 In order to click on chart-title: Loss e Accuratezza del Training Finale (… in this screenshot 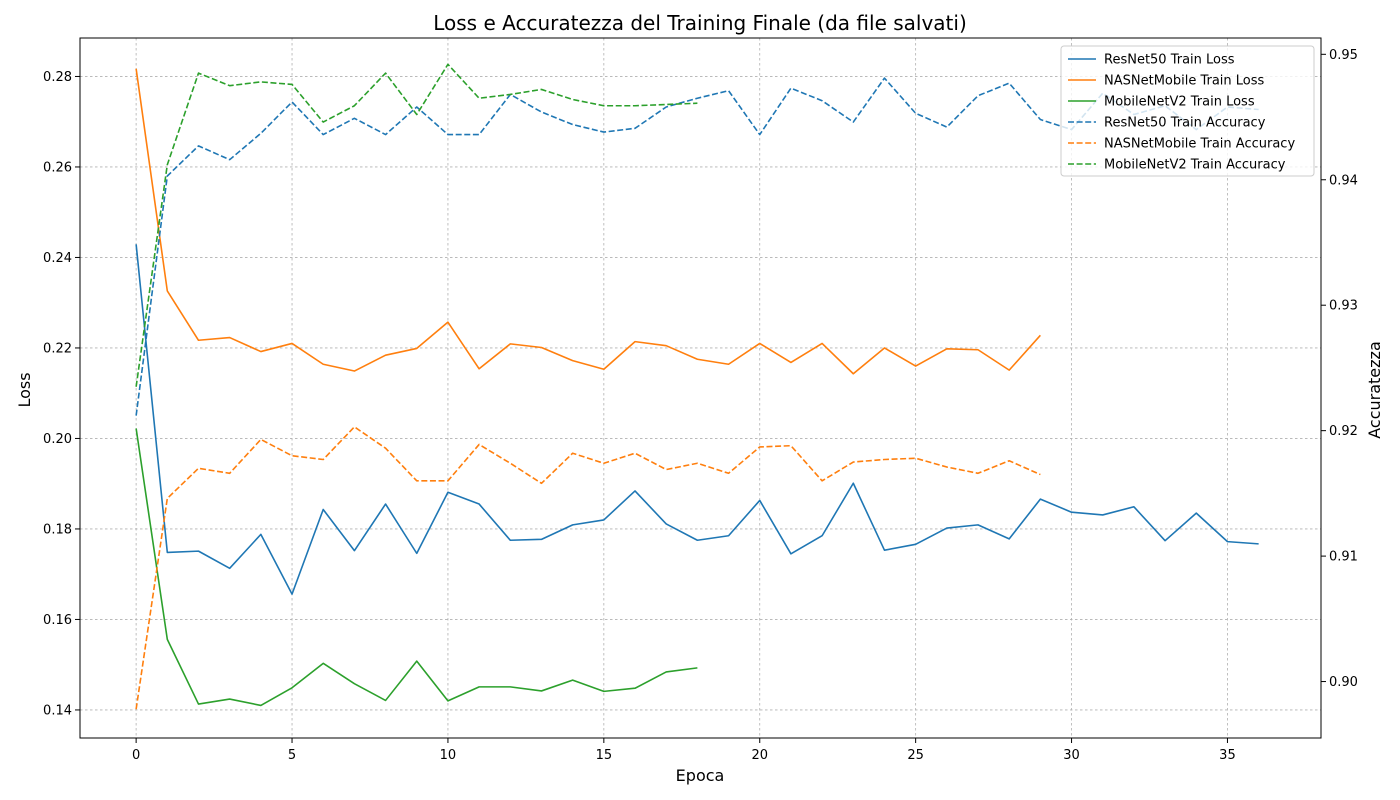, I will do `click(700, 23)`.